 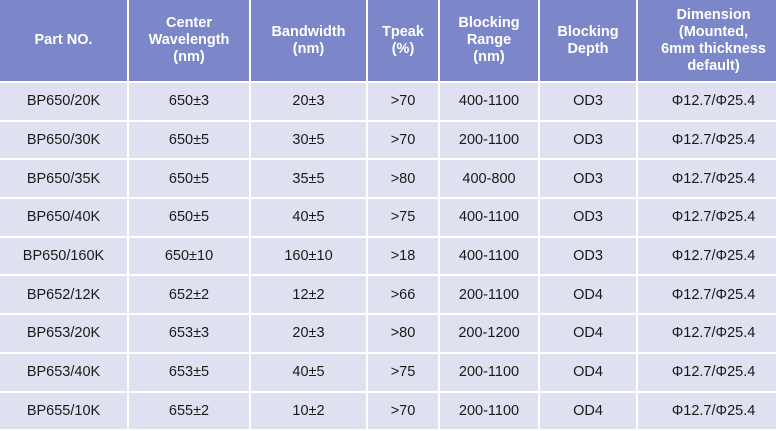 What do you see at coordinates (63, 411) in the screenshot?
I see `cell-part-no: BP655/10K` at bounding box center [63, 411].